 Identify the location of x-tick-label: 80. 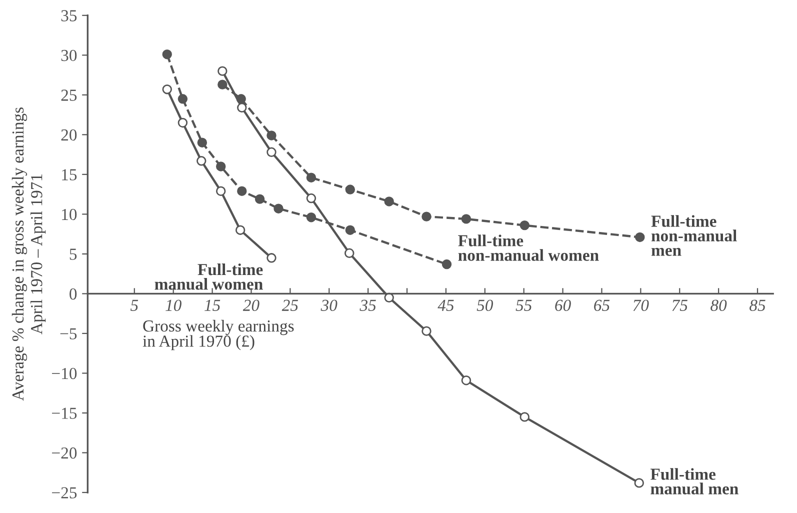
(718, 305).